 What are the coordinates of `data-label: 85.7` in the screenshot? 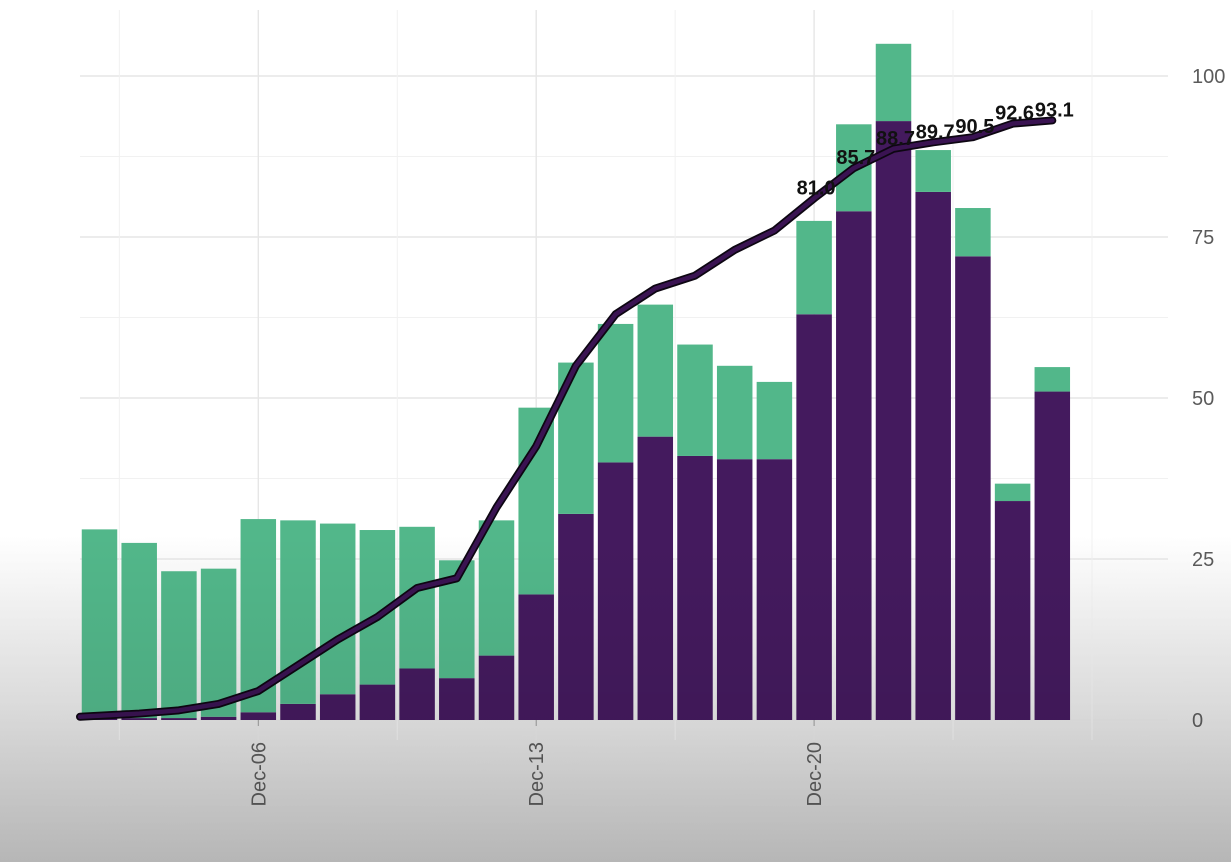 It's located at (855, 158).